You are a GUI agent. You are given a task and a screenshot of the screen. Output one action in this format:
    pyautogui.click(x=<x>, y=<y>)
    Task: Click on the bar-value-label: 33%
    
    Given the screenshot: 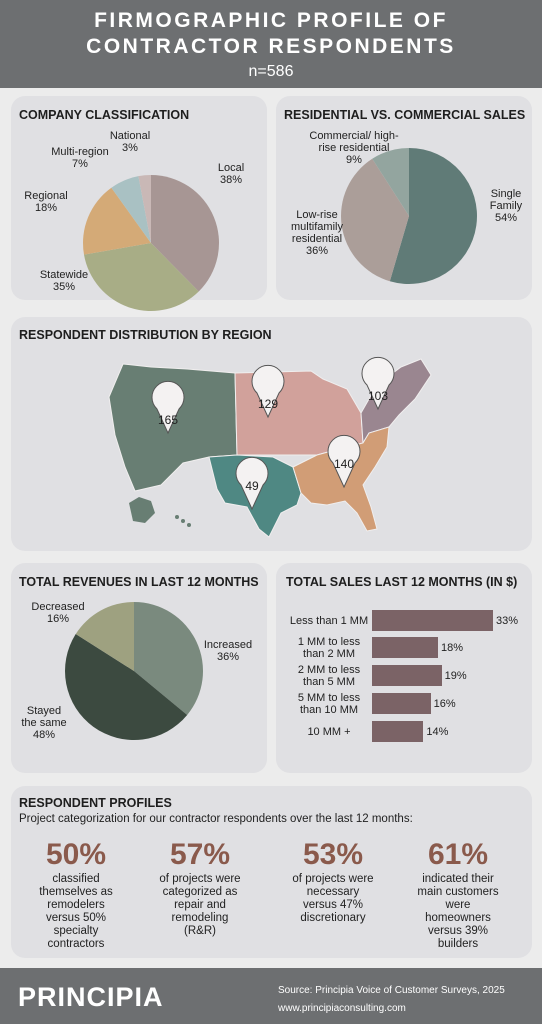 What is the action you would take?
    pyautogui.click(x=507, y=621)
    